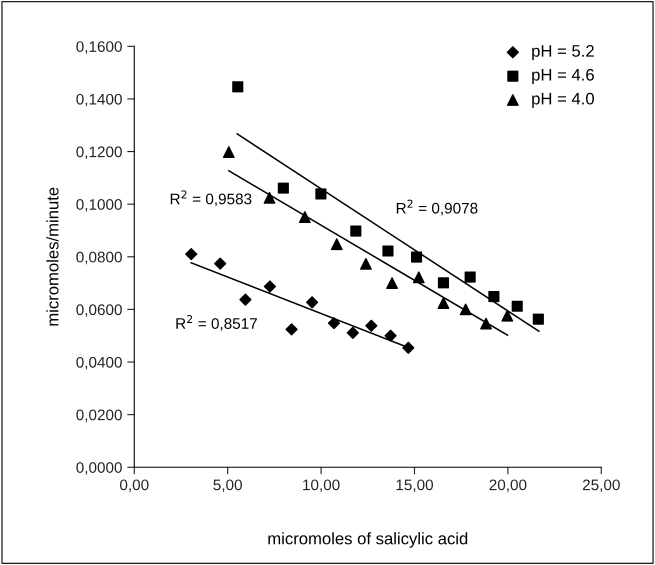  What do you see at coordinates (99, 47) in the screenshot?
I see `y-tick-label: 0,1600` at bounding box center [99, 47].